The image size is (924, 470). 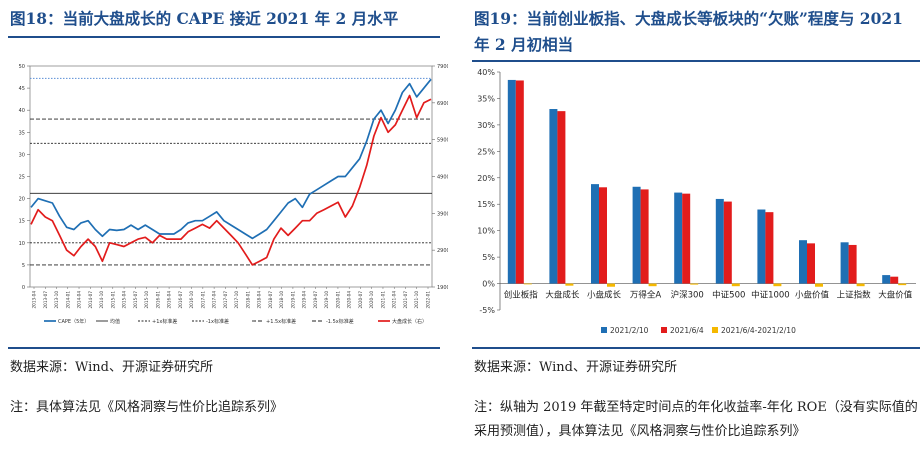 What do you see at coordinates (180, 300) in the screenshot?
I see `left-x-tick-label: 2016-07` at bounding box center [180, 300].